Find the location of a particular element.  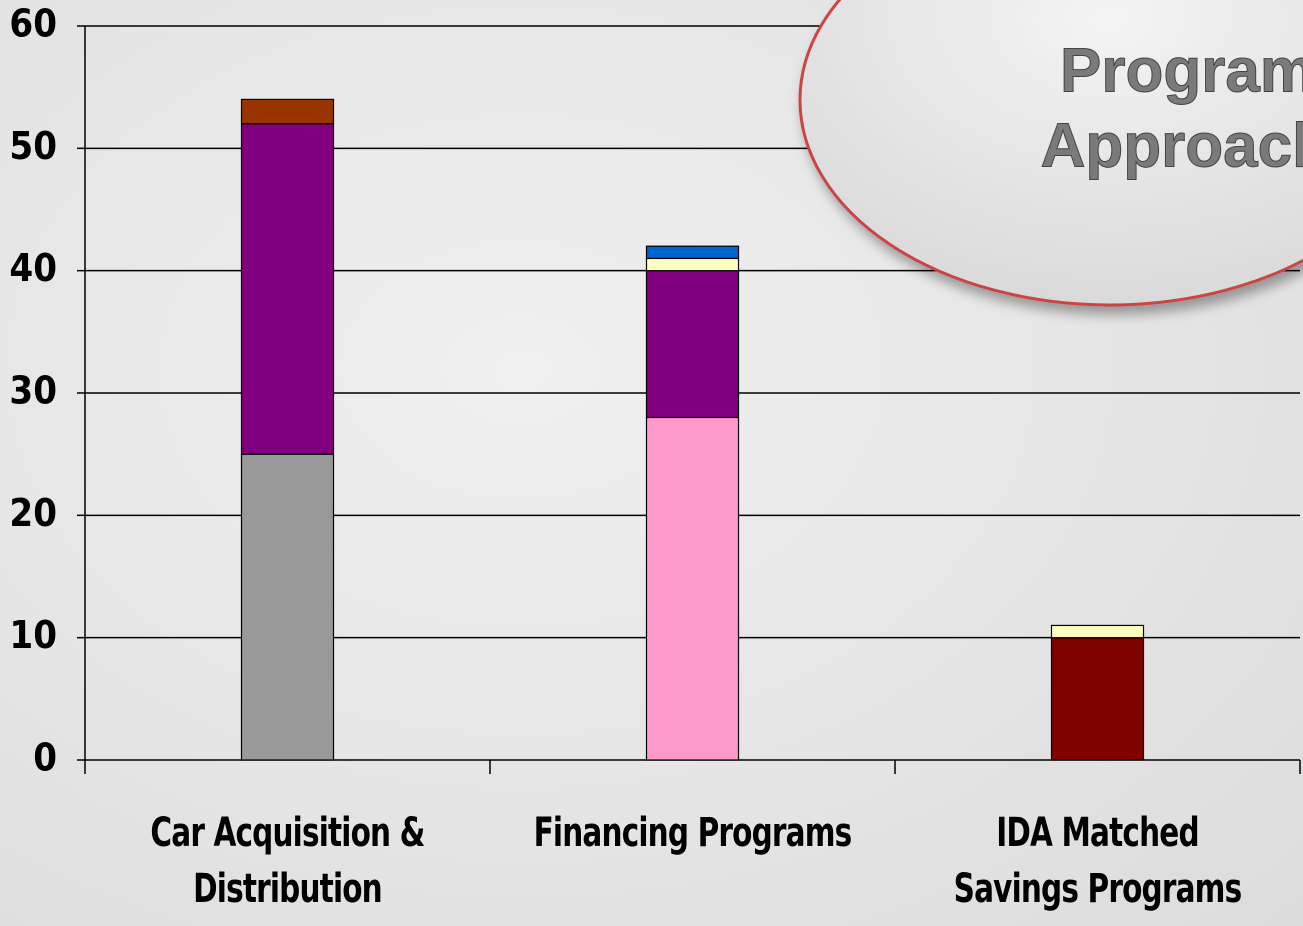

x-tick-label: Car Acquisition & Distribution is located at coordinates (287, 861).